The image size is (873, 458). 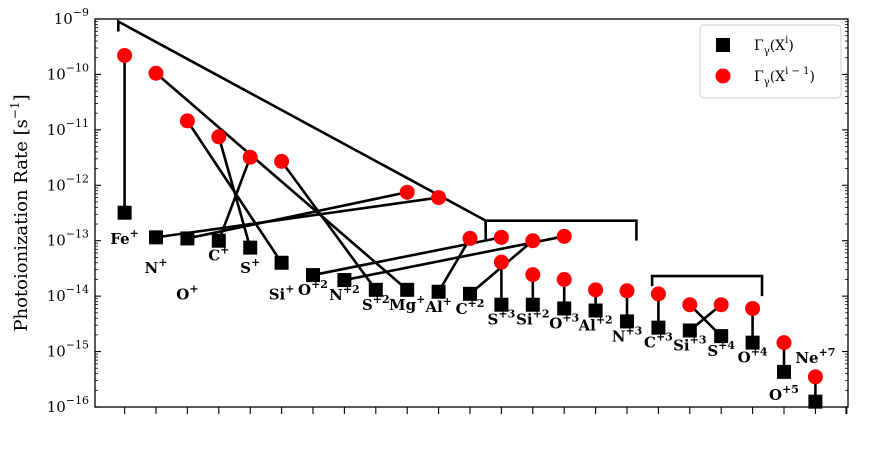 I want to click on y-tick-label: 10−9, so click(x=71, y=17).